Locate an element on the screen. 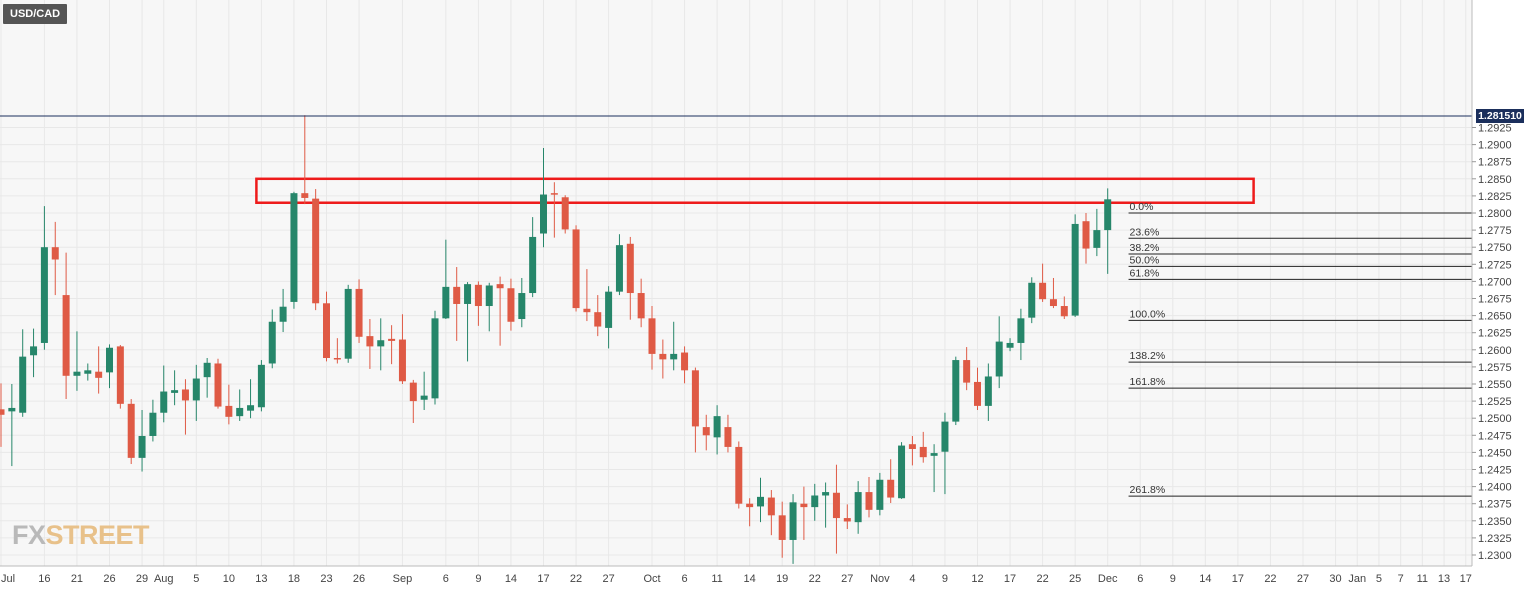 The height and width of the screenshot is (589, 1536). fxstreet-logo: FXSTREET is located at coordinates (81, 535).